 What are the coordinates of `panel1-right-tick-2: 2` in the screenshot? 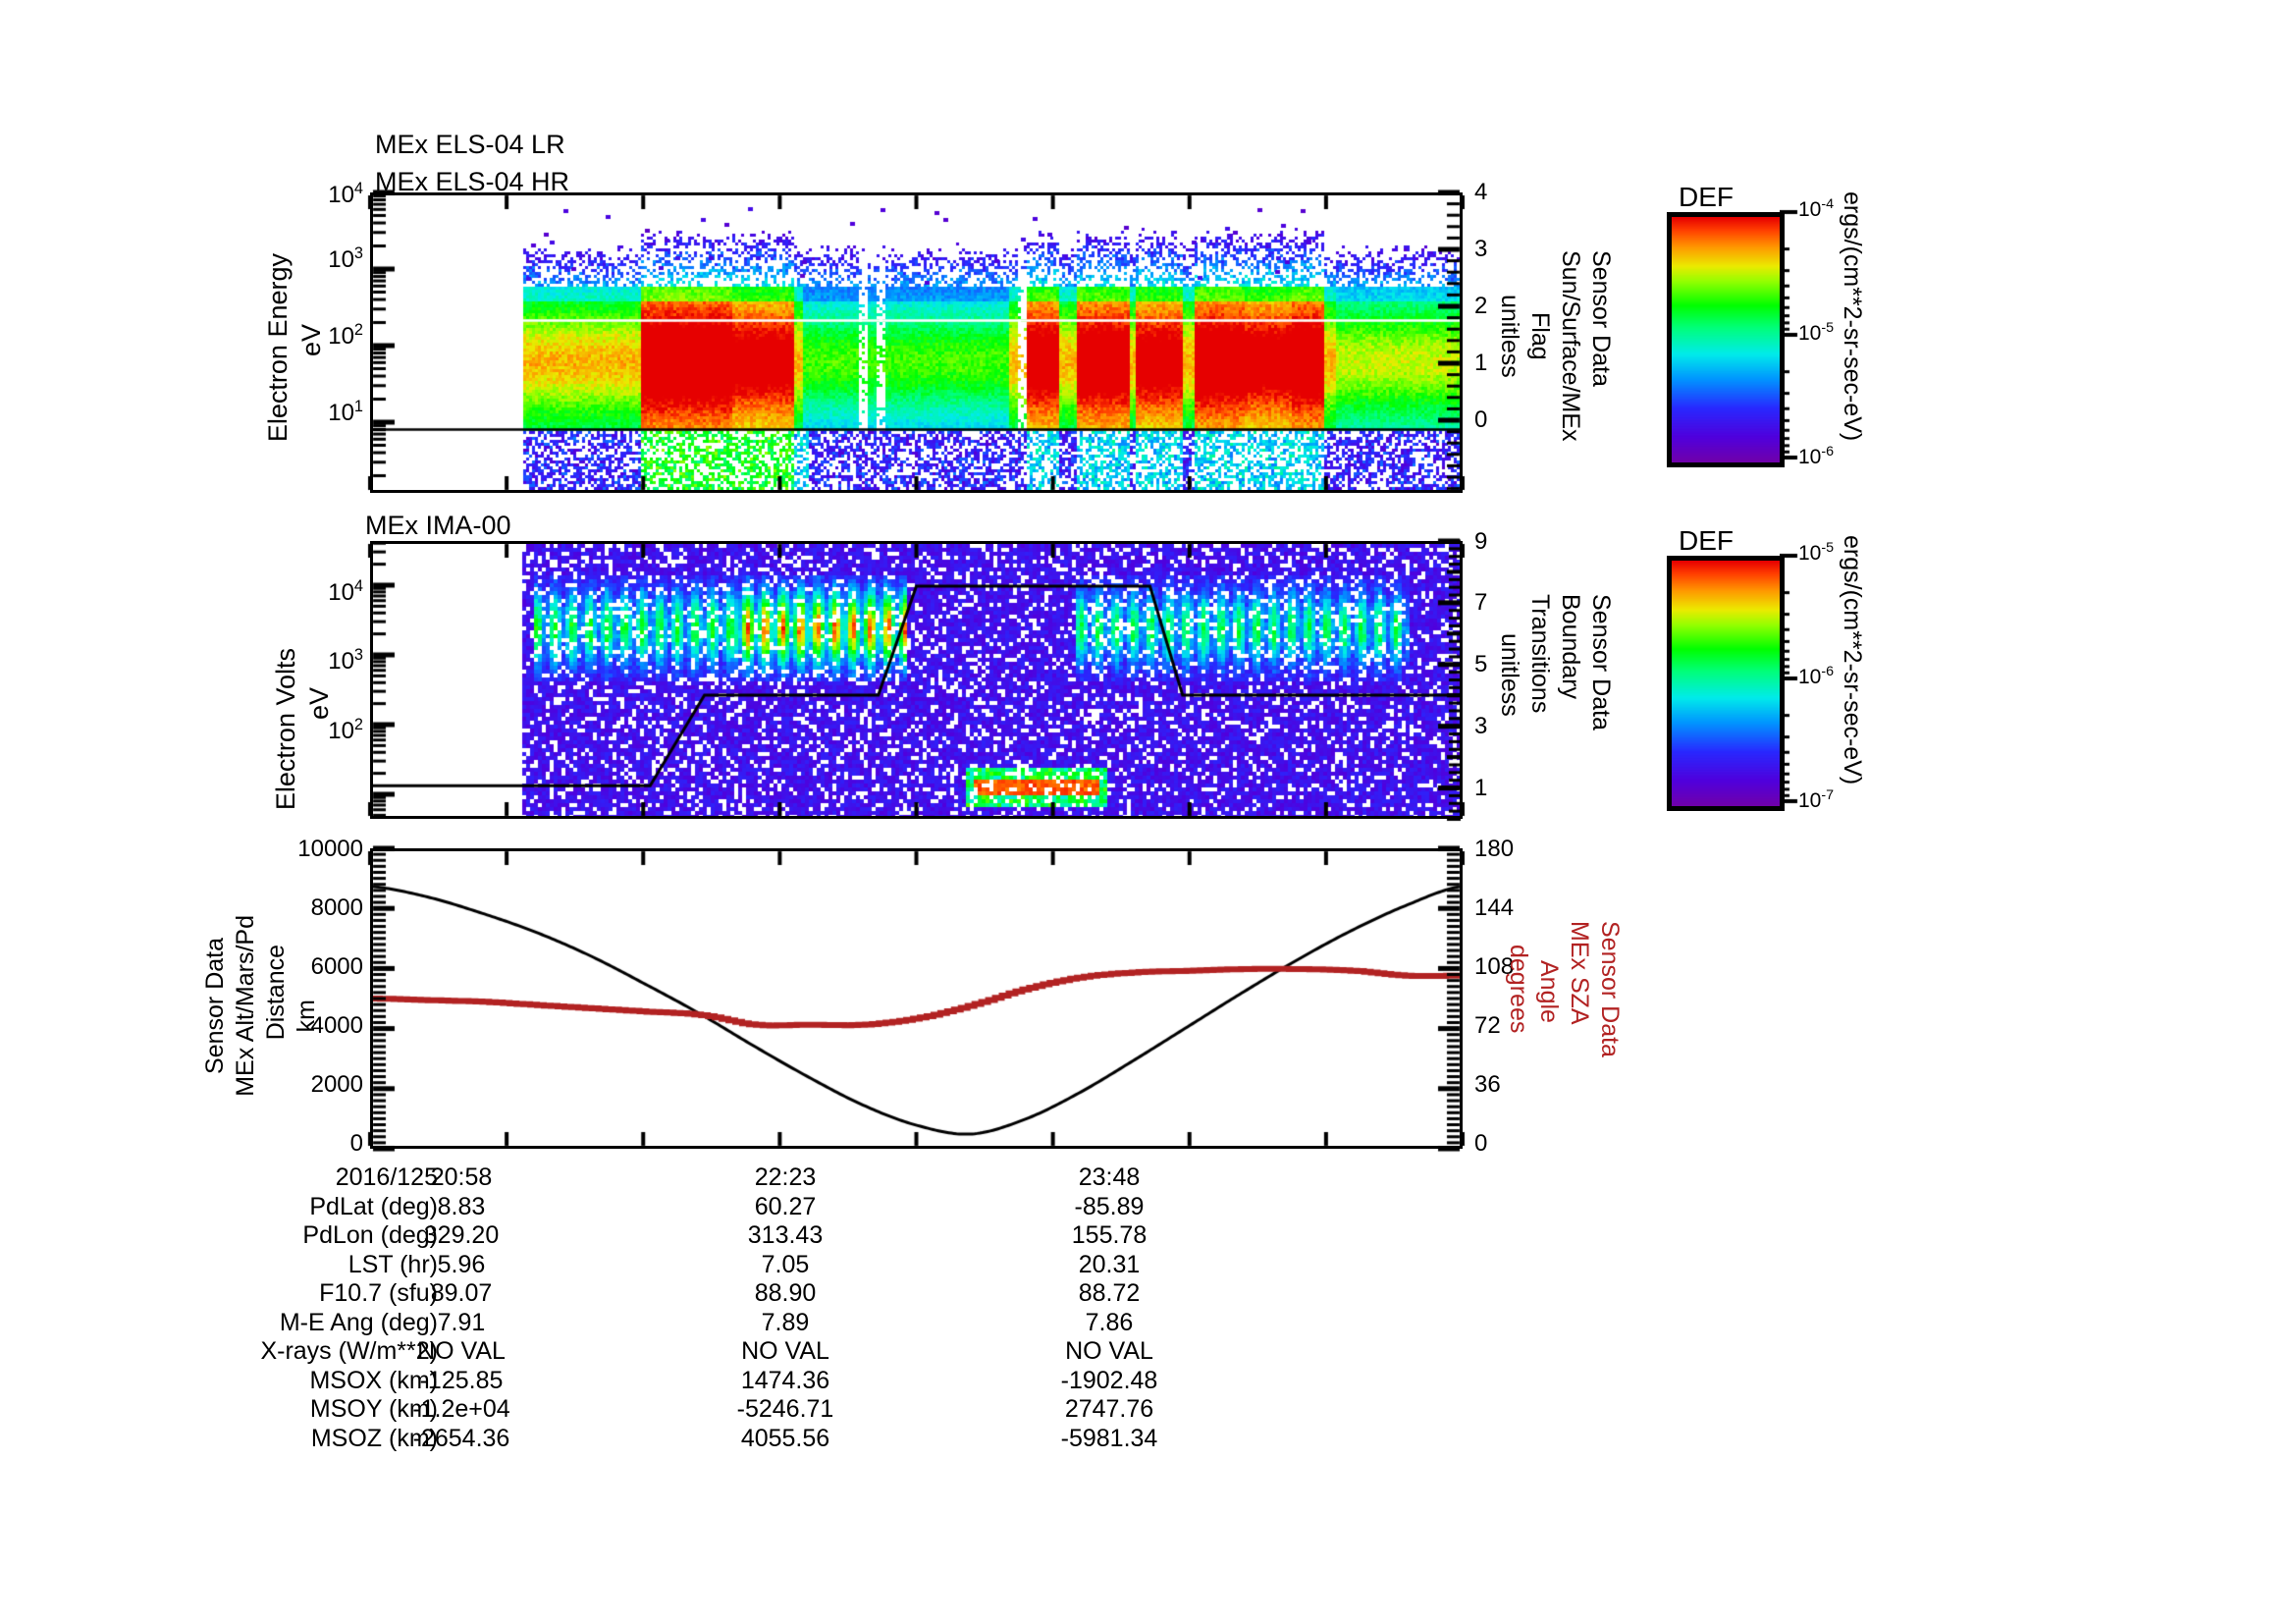 It's located at (1481, 306).